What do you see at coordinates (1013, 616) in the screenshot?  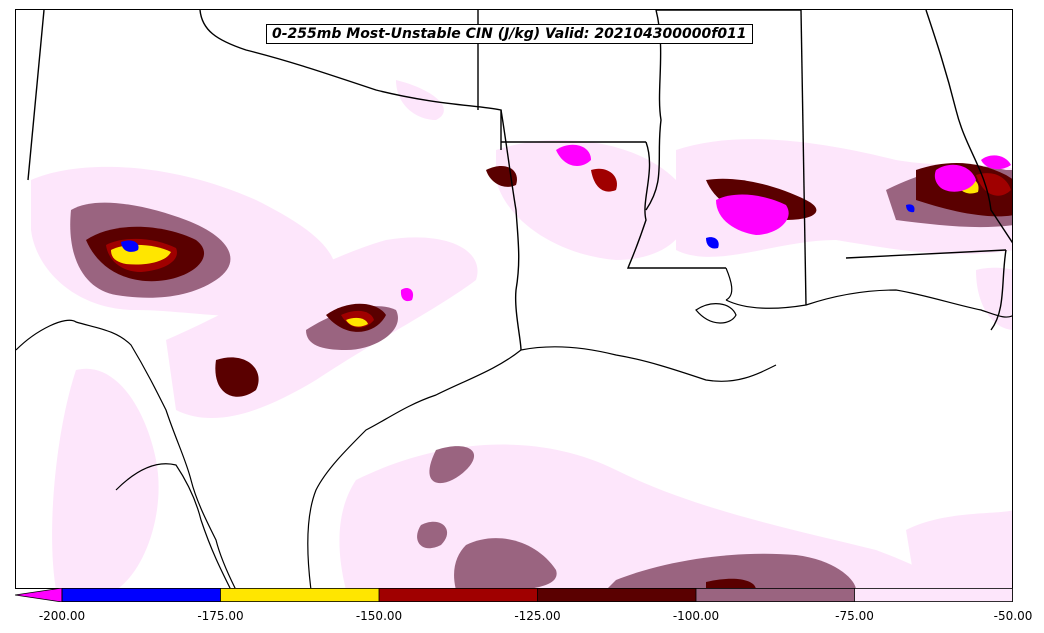 I see `colorbar-tick-label: -50.00` at bounding box center [1013, 616].